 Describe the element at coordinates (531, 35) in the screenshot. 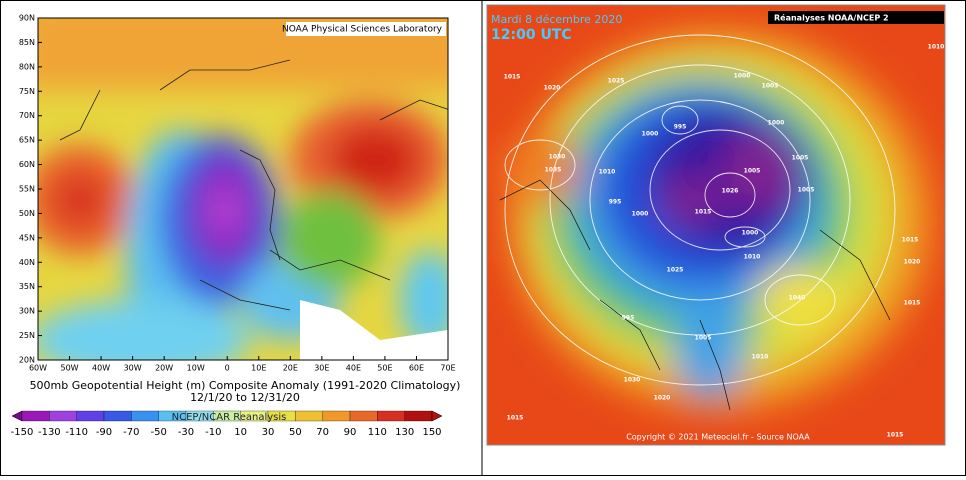

I see `time: 12:00 UTC` at that location.